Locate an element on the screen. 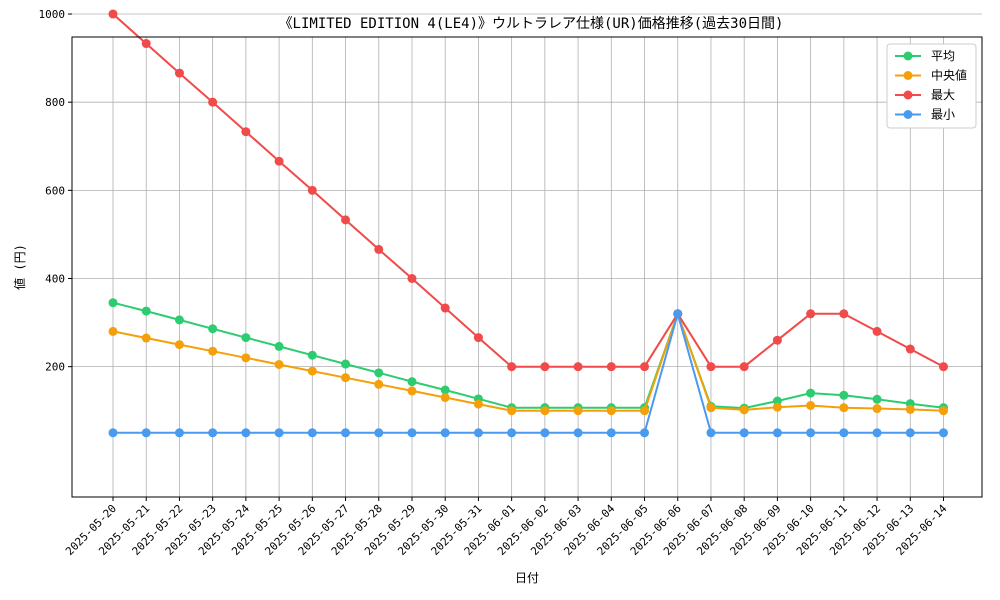 Image resolution: width=1000 pixels, height=600 pixels. legend-label: 平均 is located at coordinates (943, 56).